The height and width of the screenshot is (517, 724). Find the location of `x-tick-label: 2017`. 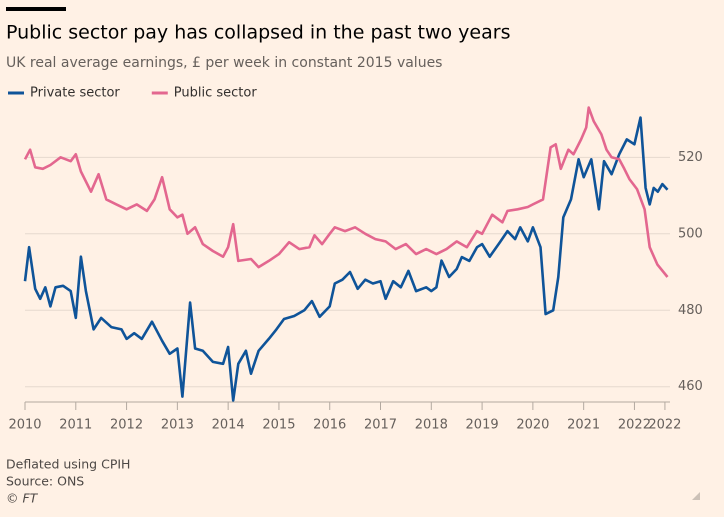

x-tick-label: 2017 is located at coordinates (380, 425).